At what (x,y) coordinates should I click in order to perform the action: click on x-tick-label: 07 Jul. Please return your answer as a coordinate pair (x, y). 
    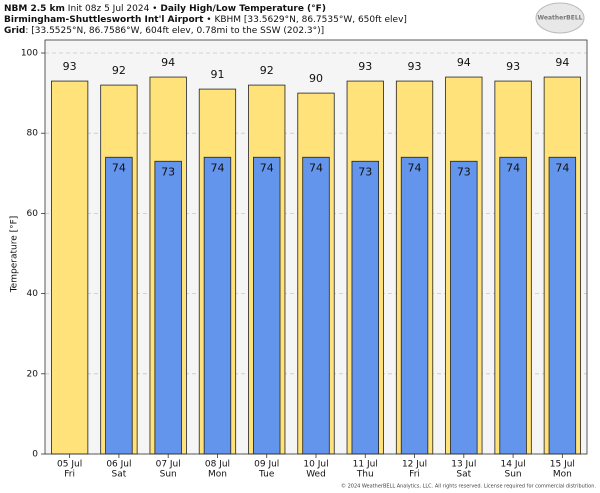
    Looking at the image, I should click on (168, 465).